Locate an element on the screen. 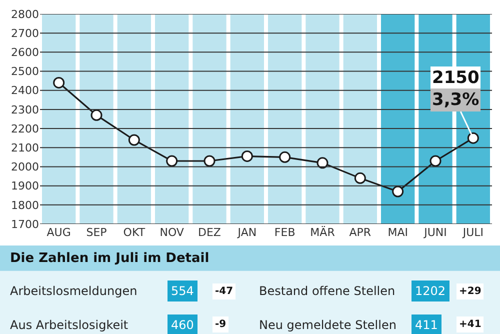  x-tick-label: DEZ is located at coordinates (210, 232).